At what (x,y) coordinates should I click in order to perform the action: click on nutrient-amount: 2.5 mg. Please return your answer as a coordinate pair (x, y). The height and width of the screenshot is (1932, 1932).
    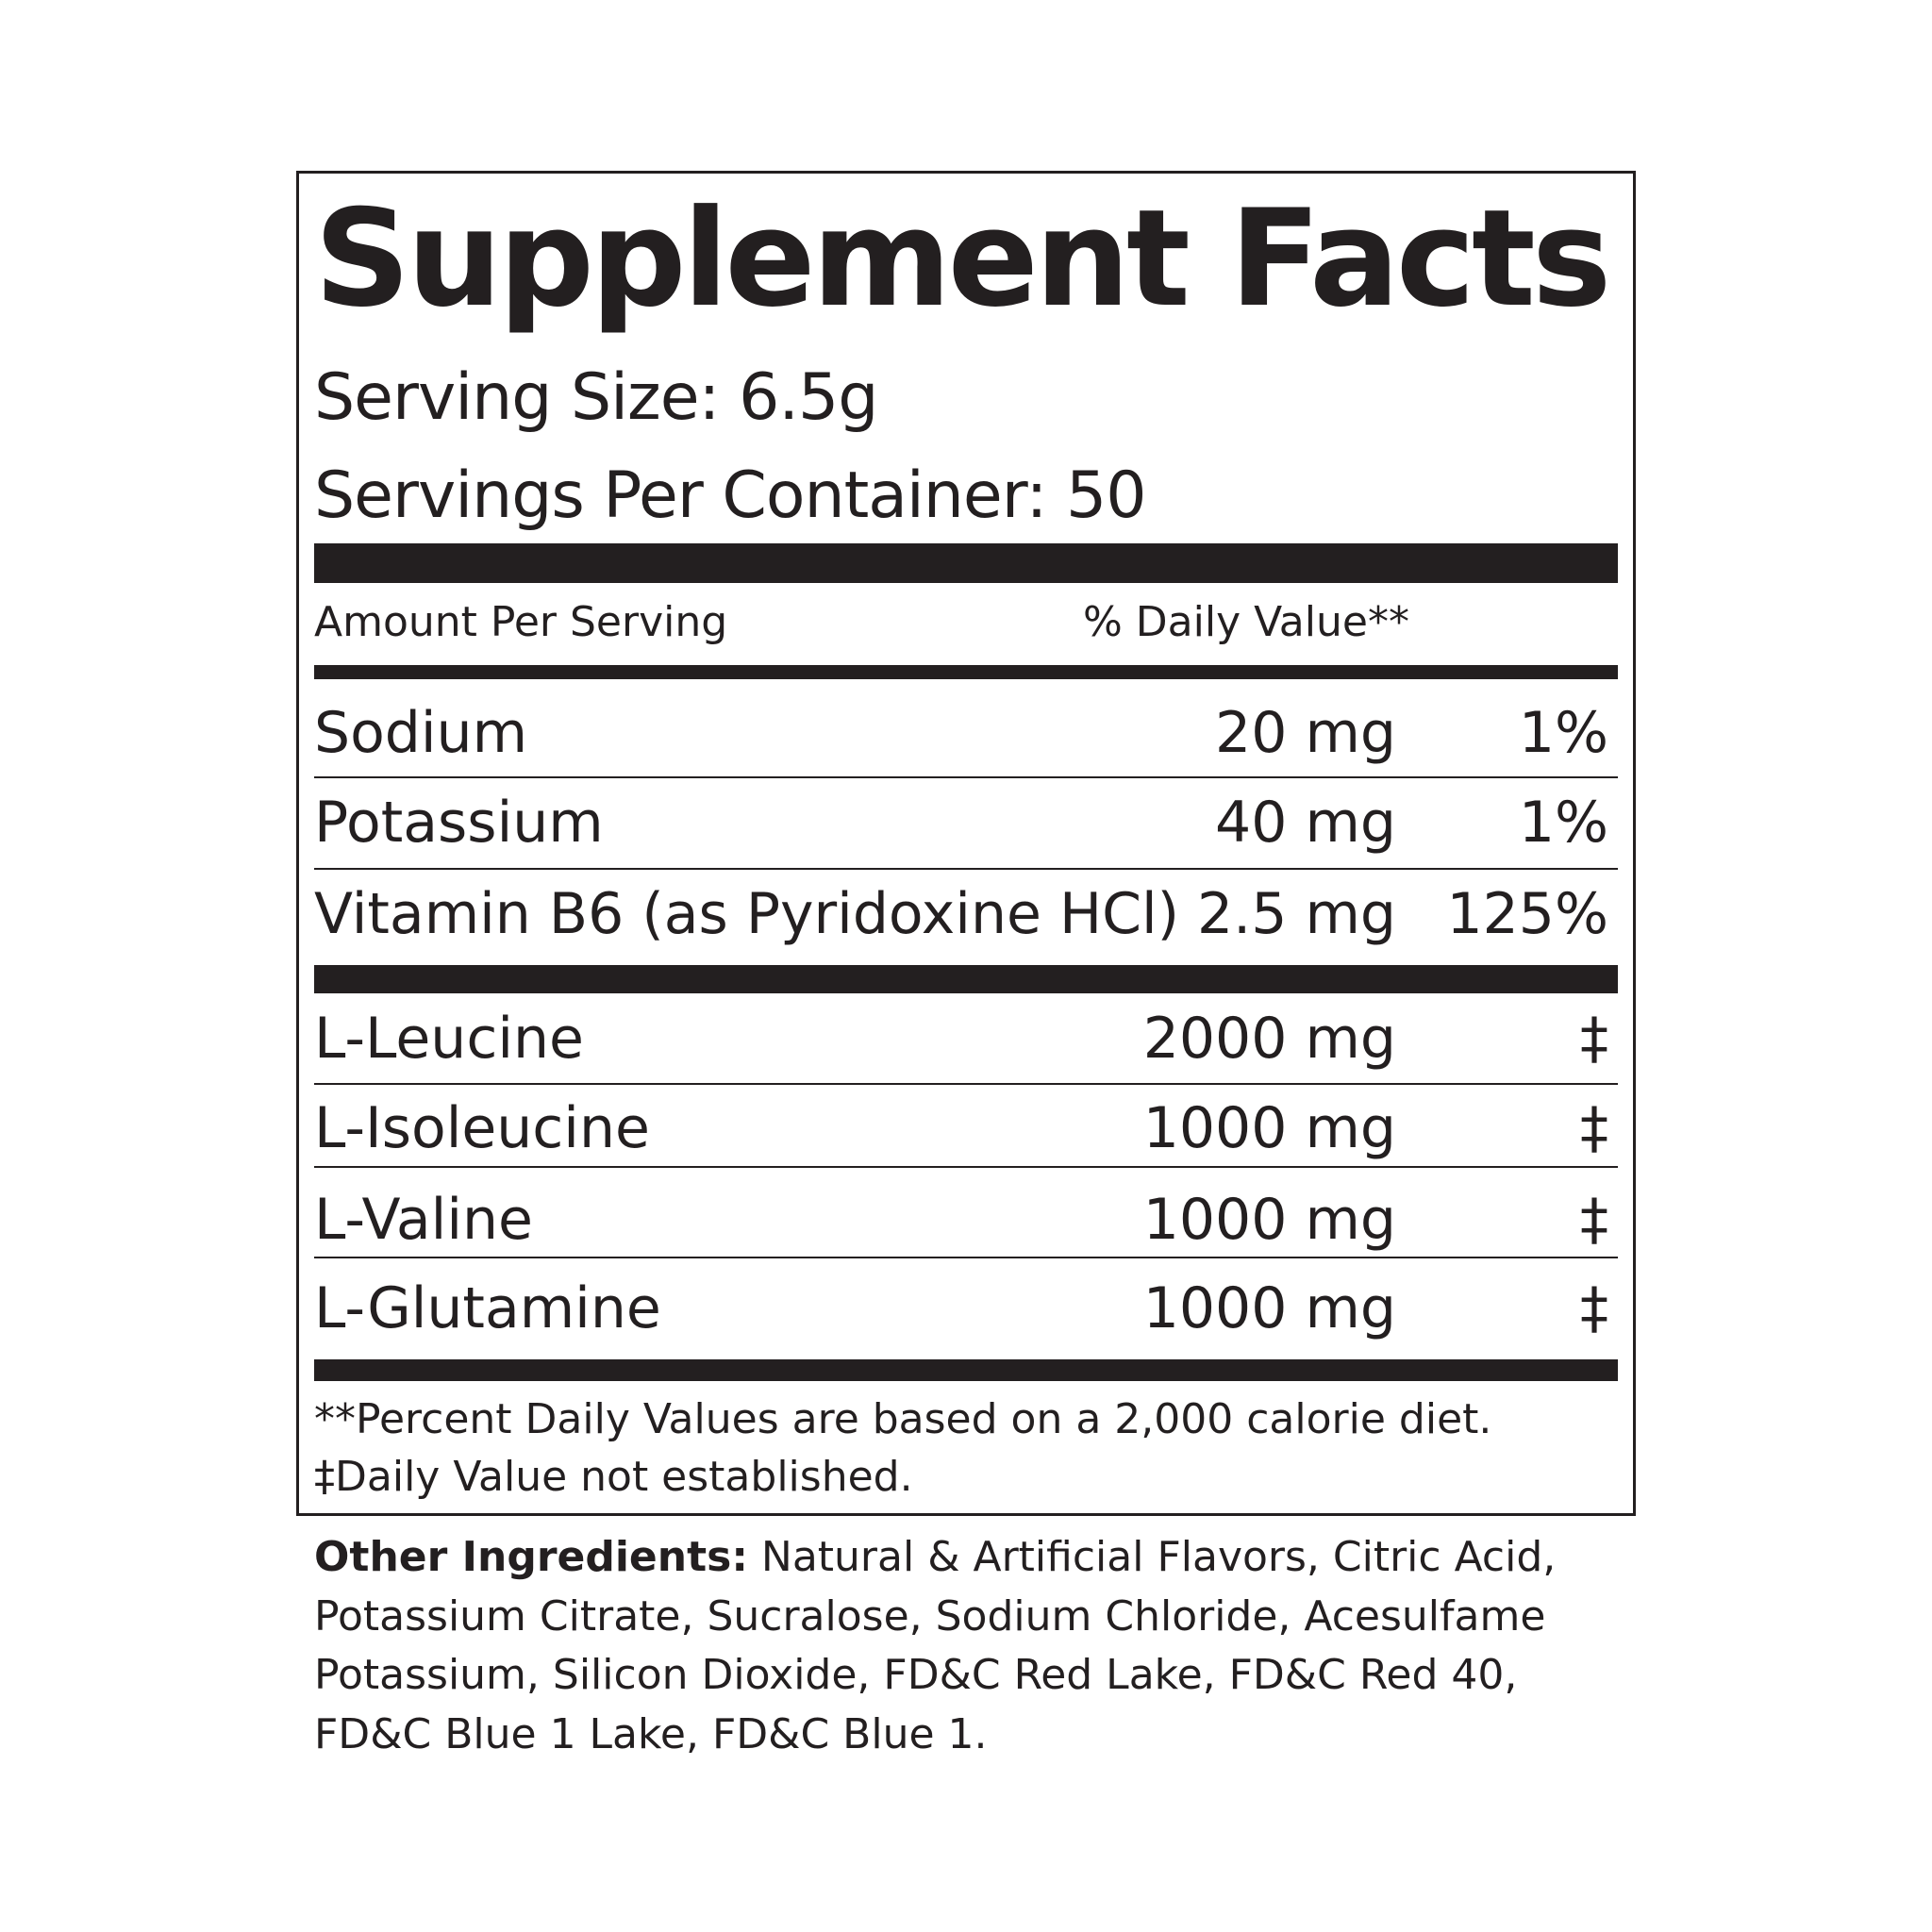
    Looking at the image, I should click on (1296, 914).